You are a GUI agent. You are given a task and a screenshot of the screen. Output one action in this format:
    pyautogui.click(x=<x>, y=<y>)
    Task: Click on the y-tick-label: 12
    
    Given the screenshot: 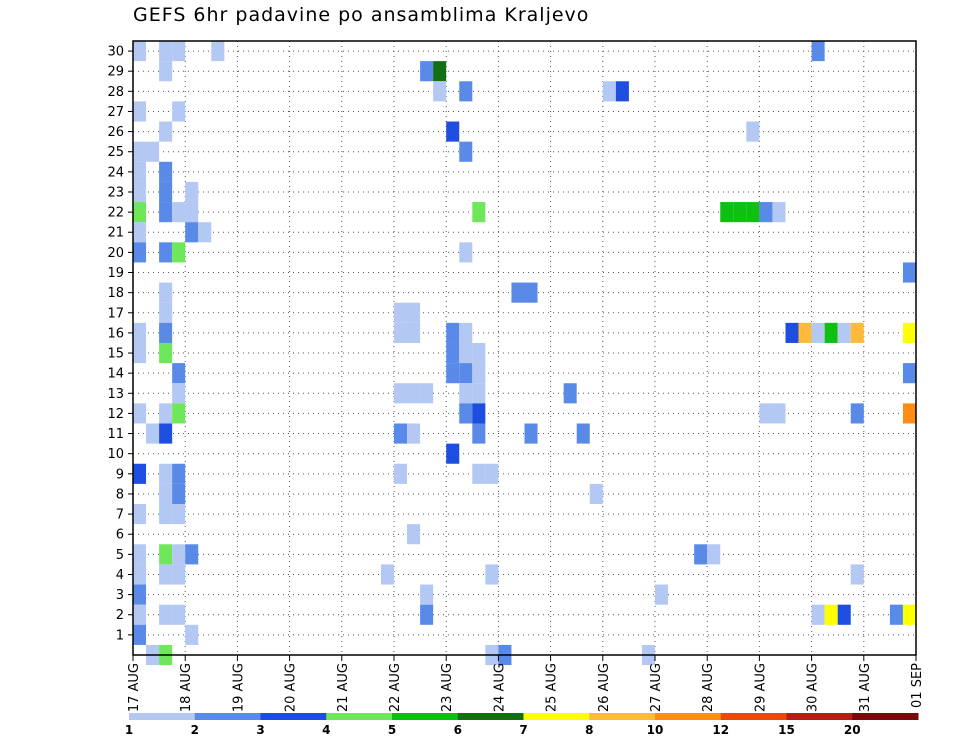 What is the action you would take?
    pyautogui.click(x=115, y=414)
    